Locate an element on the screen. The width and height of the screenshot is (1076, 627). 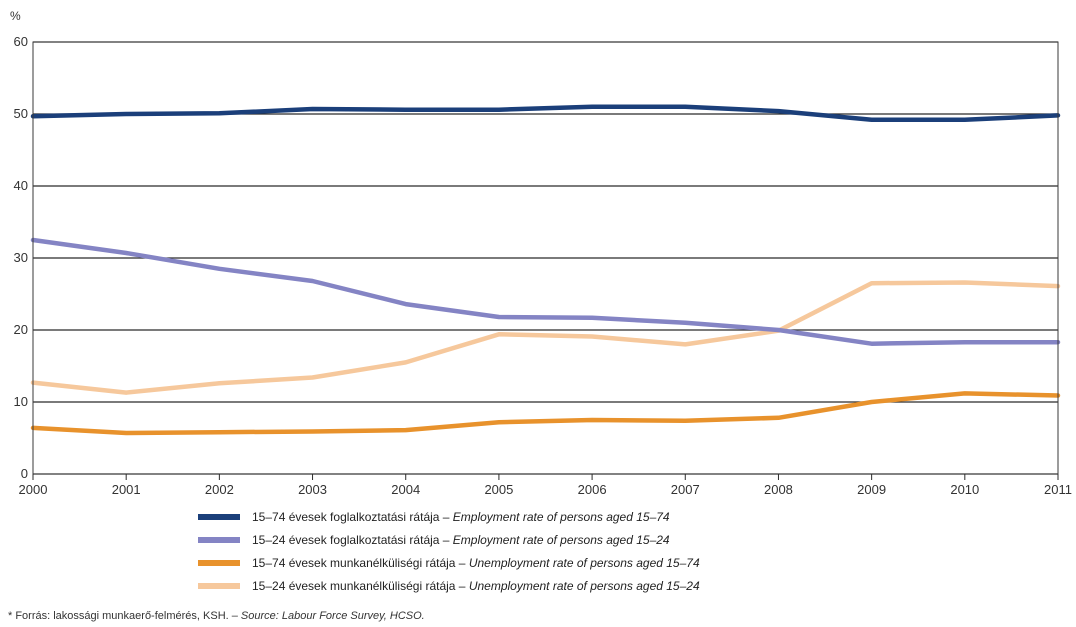
x-tick-label: 2003 is located at coordinates (312, 489).